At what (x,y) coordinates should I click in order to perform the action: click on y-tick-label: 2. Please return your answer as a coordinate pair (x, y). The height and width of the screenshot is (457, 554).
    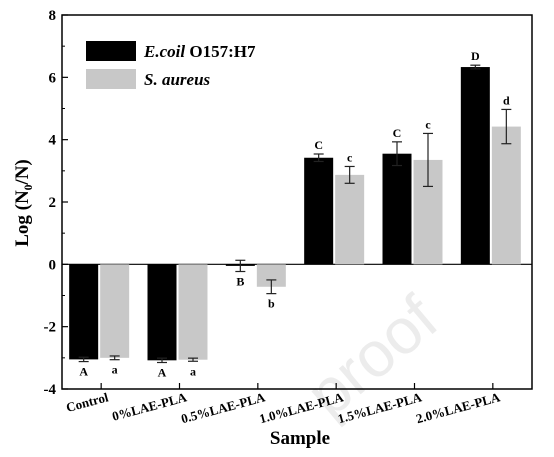
    Looking at the image, I should click on (53, 203).